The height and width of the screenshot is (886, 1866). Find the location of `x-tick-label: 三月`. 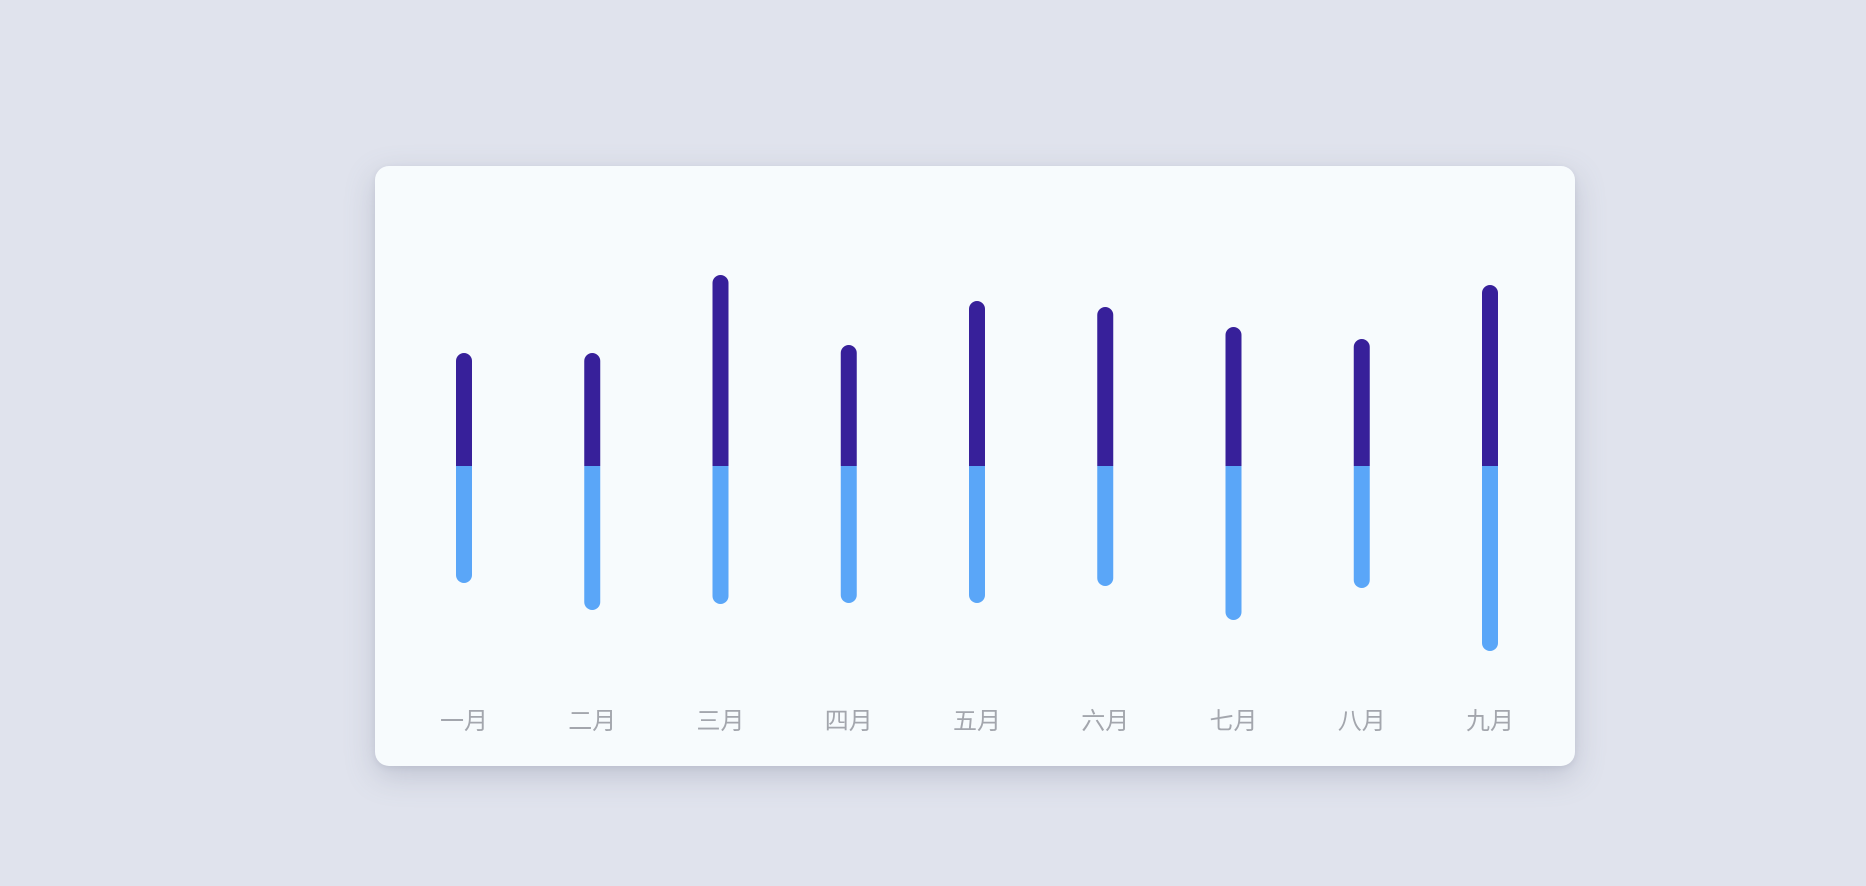

x-tick-label: 三月 is located at coordinates (721, 721).